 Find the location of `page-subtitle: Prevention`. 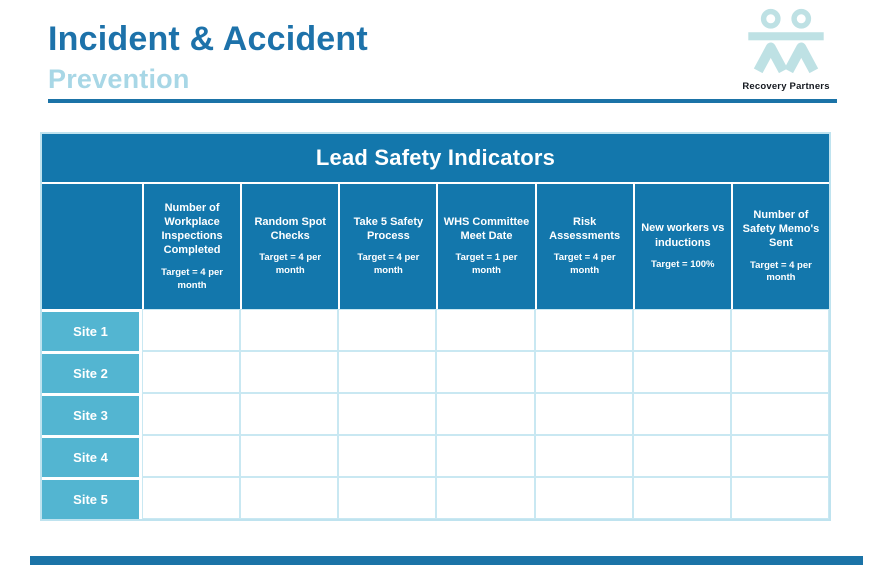

page-subtitle: Prevention is located at coordinates (119, 79).